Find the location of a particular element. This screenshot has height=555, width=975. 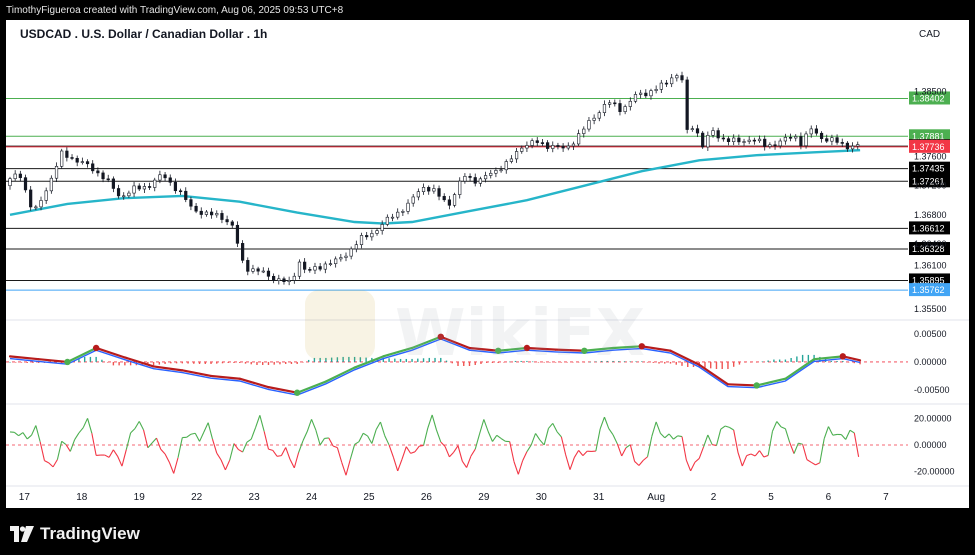

time-tick-label: 23 is located at coordinates (255, 497).